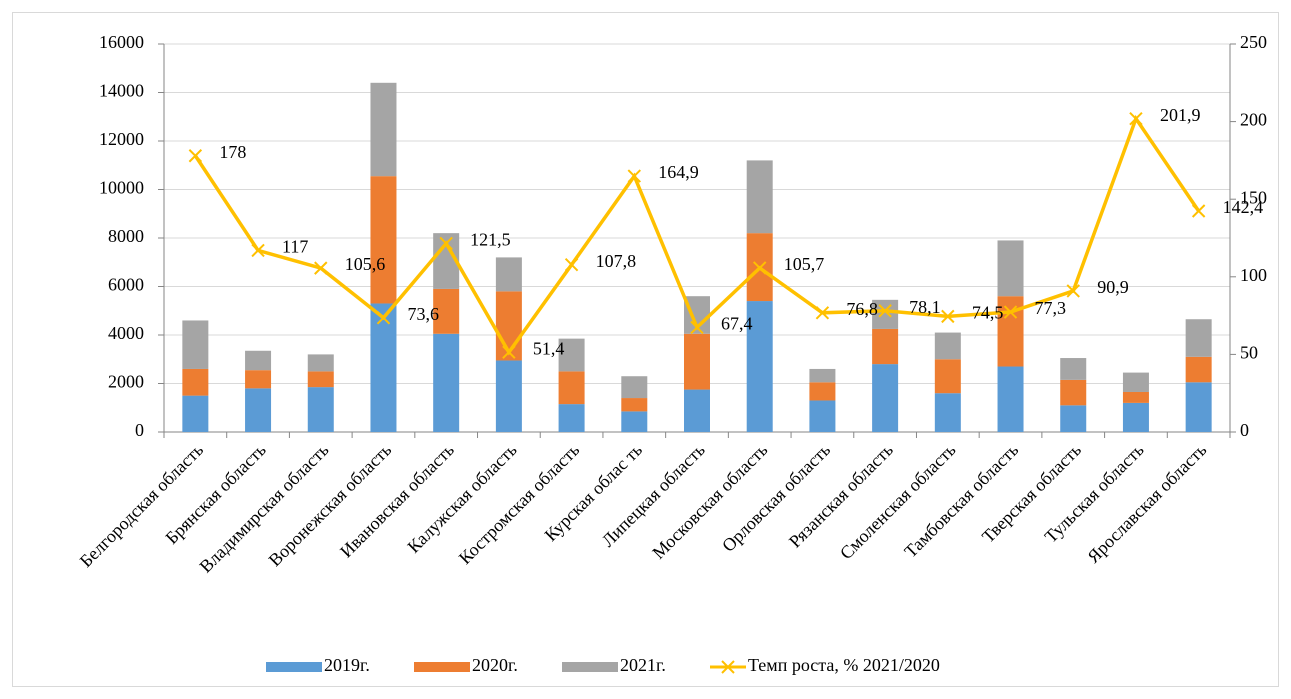 The width and height of the screenshot is (1291, 699). What do you see at coordinates (423, 314) in the screenshot?
I see `data-label: 73,6` at bounding box center [423, 314].